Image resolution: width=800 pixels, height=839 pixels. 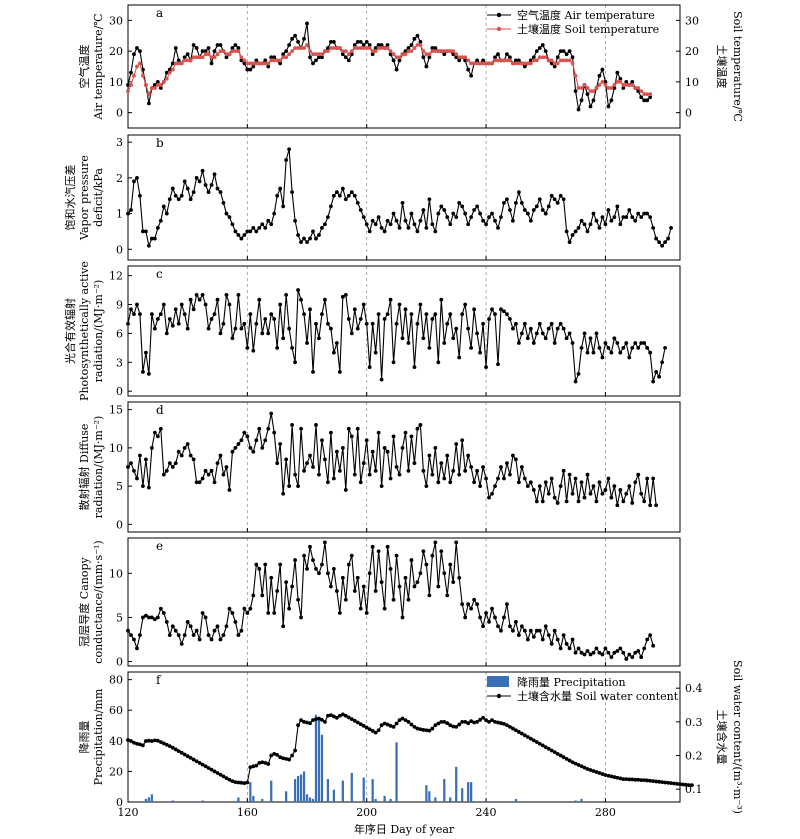 What do you see at coordinates (84, 331) in the screenshot?
I see `y-axis-label: Photosynthetically active` at bounding box center [84, 331].